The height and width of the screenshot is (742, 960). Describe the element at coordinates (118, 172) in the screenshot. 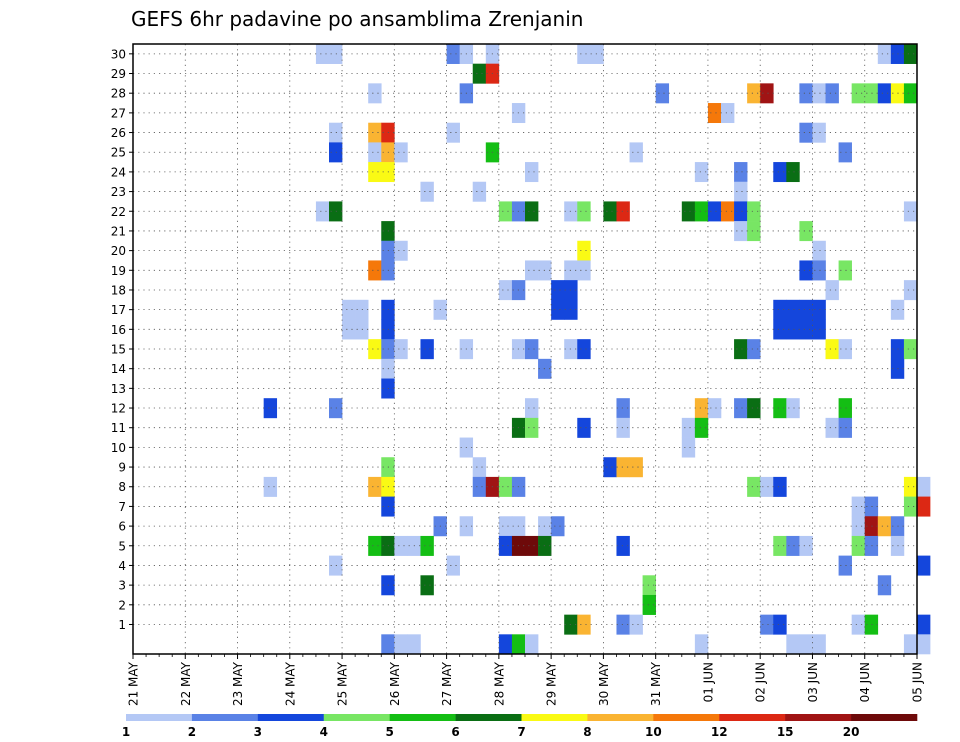

I see `y-tick-label: 24` at that location.